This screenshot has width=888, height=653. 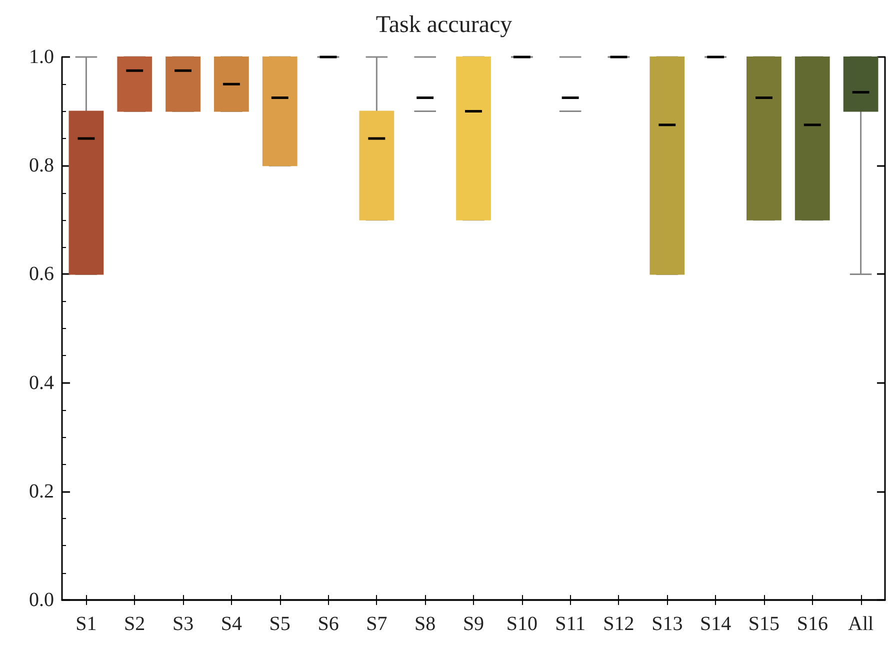 What do you see at coordinates (231, 624) in the screenshot?
I see `x-tick-label: S4` at bounding box center [231, 624].